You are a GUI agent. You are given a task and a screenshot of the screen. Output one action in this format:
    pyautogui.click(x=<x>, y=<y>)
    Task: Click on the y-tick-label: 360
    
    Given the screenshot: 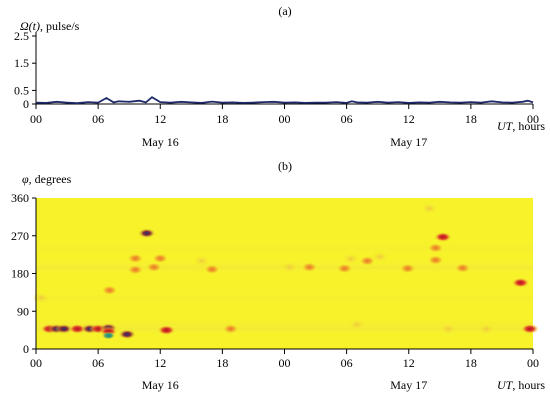 What is the action you would take?
    pyautogui.click(x=20, y=198)
    